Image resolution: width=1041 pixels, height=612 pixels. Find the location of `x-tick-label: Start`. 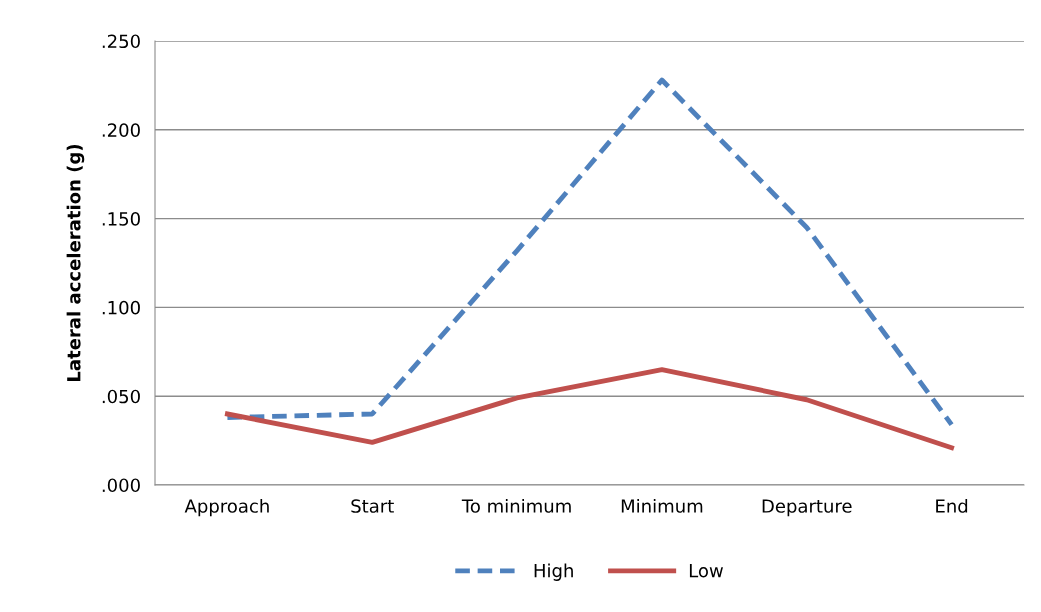

x-tick-label: Start is located at coordinates (372, 506).